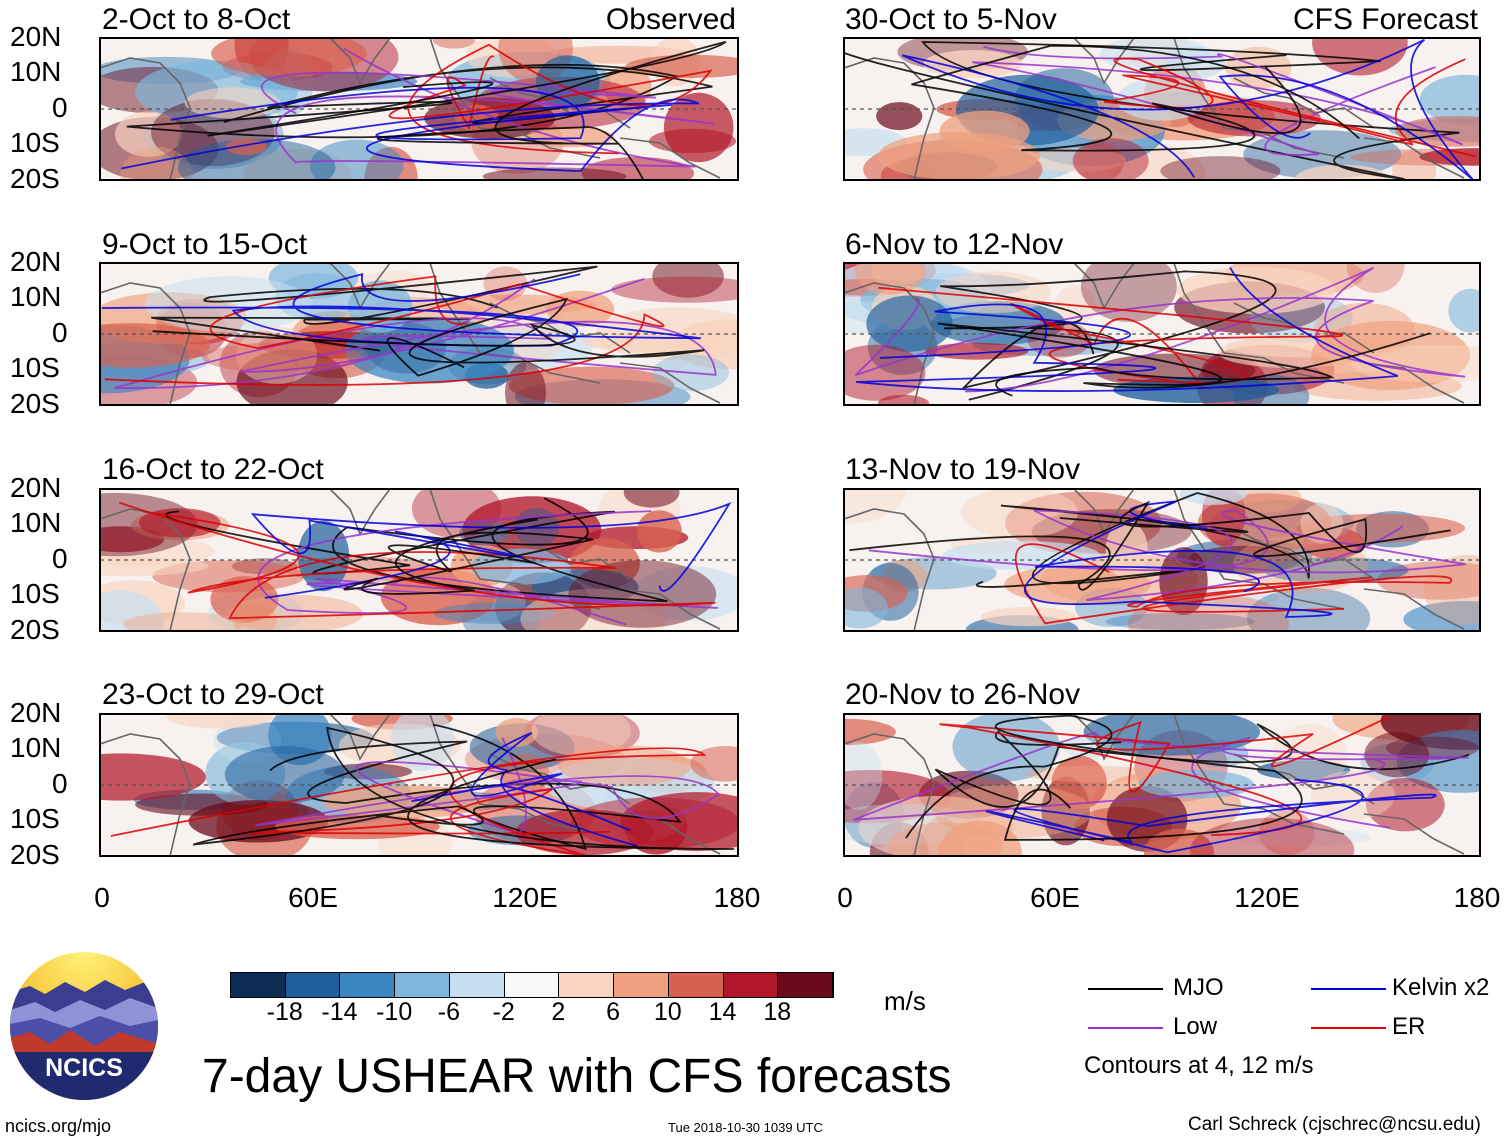  I want to click on panel-period-title: 30-Oct to 5-Nov, so click(951, 19).